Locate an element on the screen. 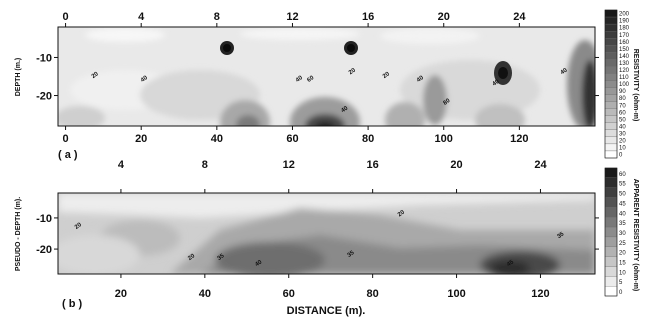 The width and height of the screenshot is (645, 320). panel-b-top-ticks: 4 8 12 16 20 24 is located at coordinates (332, 176).